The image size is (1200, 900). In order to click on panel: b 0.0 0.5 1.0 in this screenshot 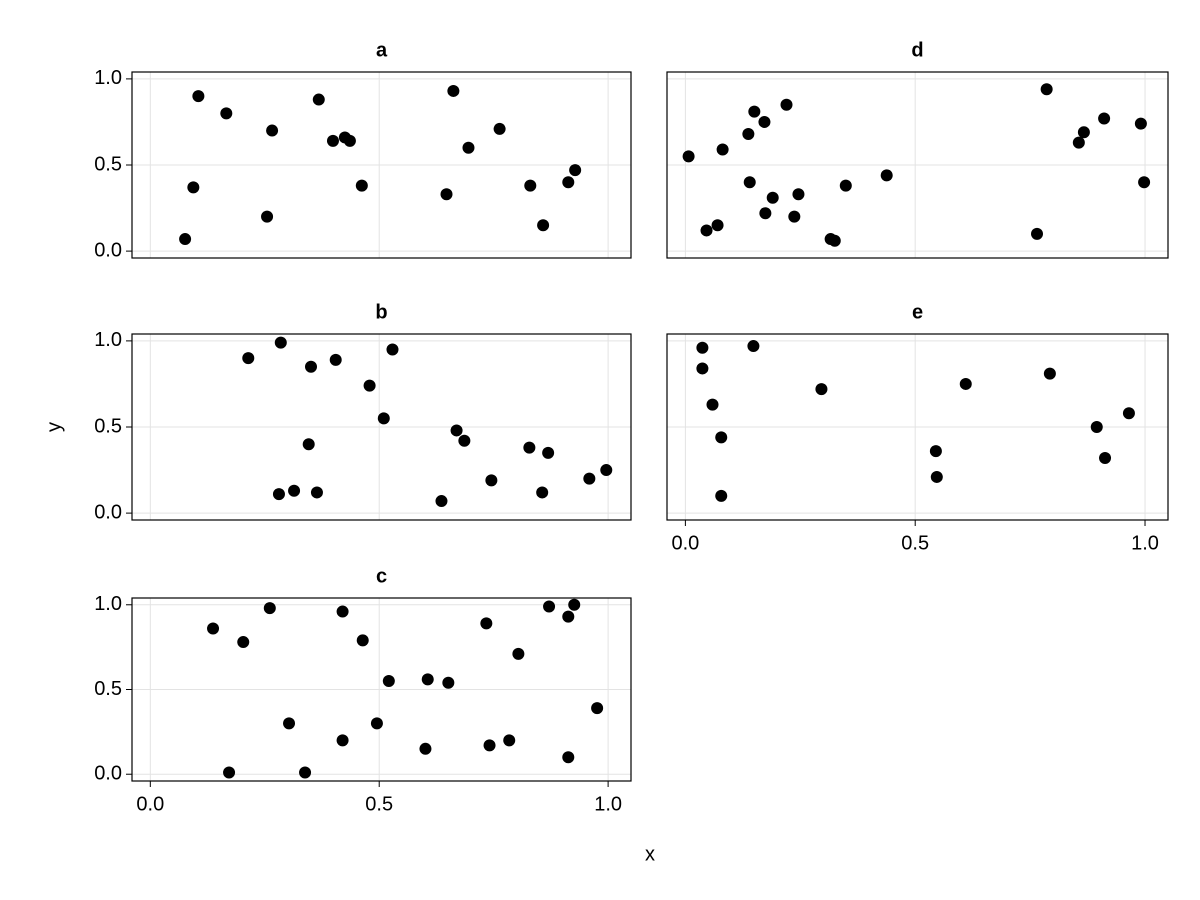, I will do `click(363, 412)`.